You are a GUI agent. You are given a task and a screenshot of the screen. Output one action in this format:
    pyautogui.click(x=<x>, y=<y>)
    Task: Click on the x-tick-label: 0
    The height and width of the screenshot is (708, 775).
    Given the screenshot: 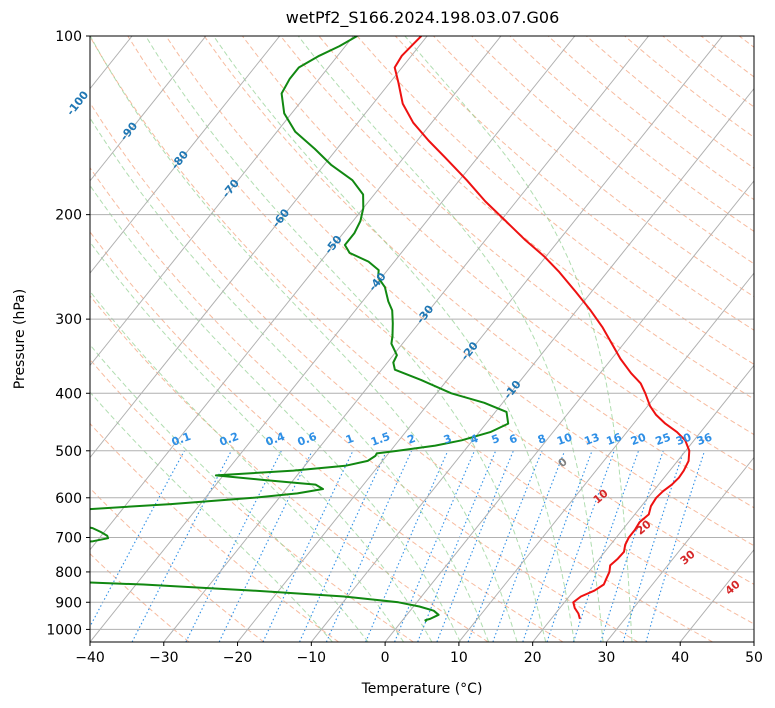 What is the action you would take?
    pyautogui.click(x=385, y=658)
    